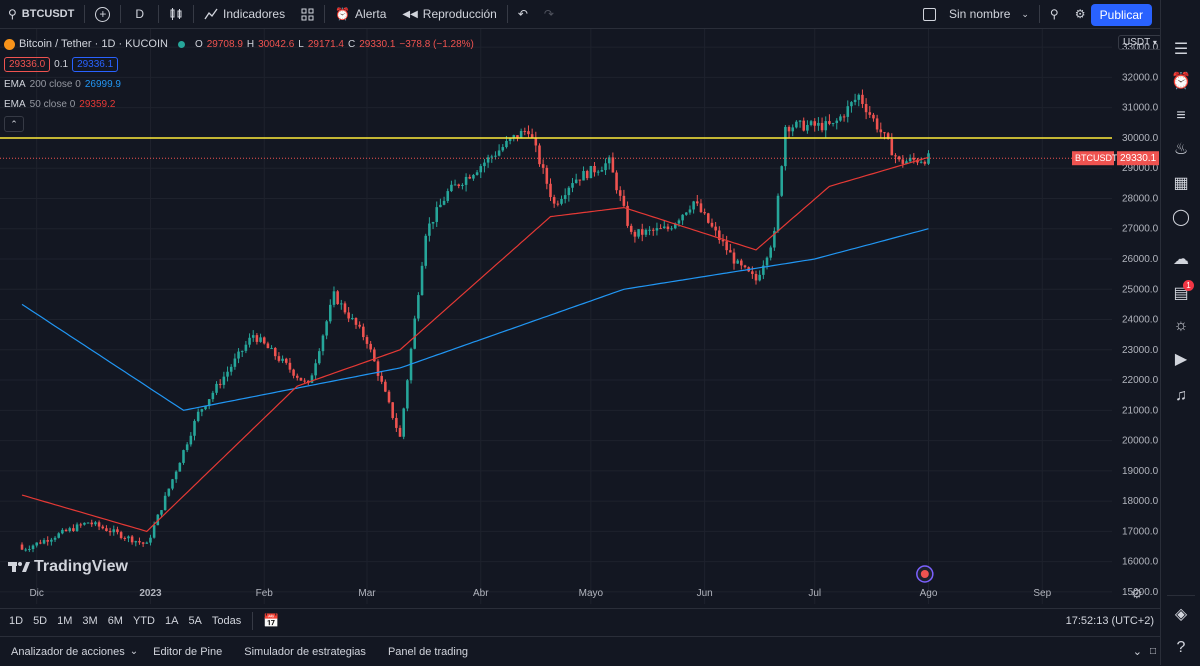 This screenshot has width=1200, height=666. I want to click on undo-button: ↶, so click(523, 14).